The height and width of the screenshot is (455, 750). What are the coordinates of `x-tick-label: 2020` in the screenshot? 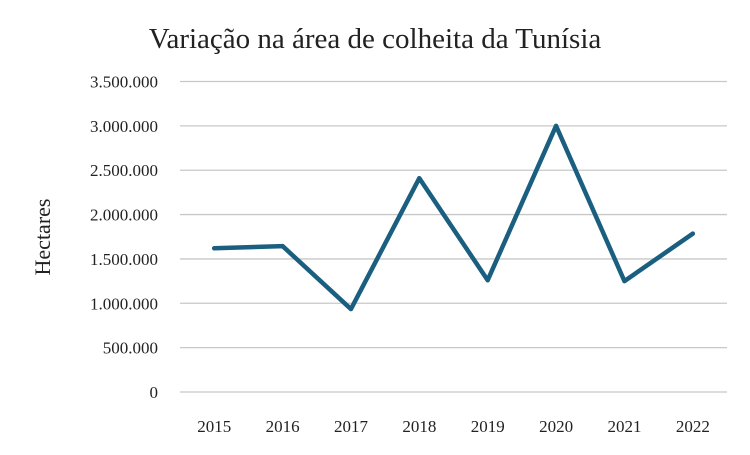 It's located at (556, 426).